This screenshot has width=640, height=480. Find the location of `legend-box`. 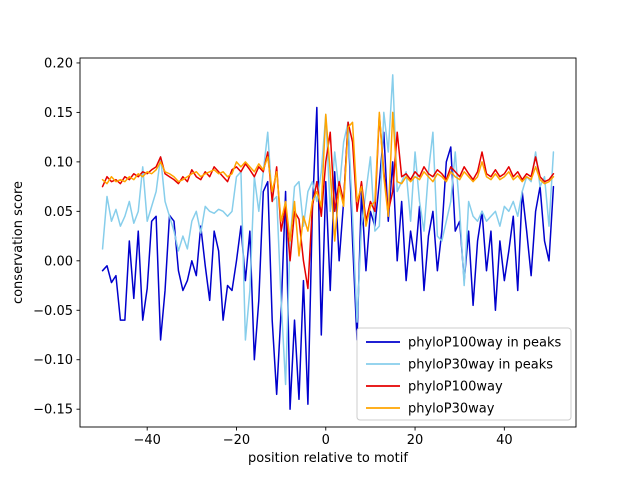

legend-box is located at coordinates (464, 374).